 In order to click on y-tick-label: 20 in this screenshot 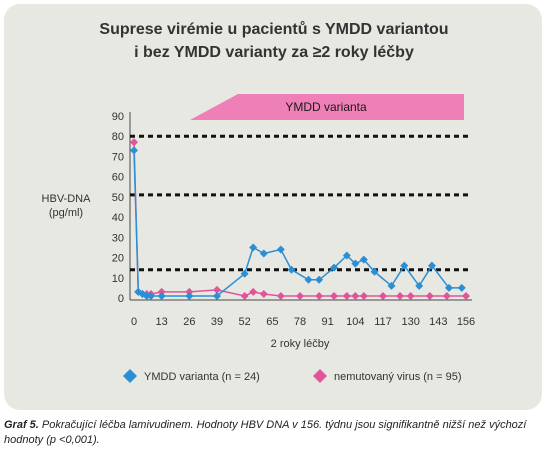, I will do `click(118, 259)`.